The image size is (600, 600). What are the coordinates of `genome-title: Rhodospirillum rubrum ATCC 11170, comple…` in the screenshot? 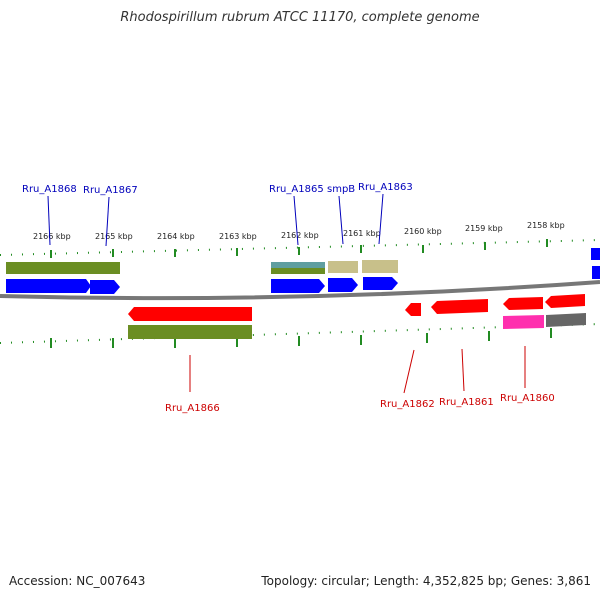 It's located at (300, 17).